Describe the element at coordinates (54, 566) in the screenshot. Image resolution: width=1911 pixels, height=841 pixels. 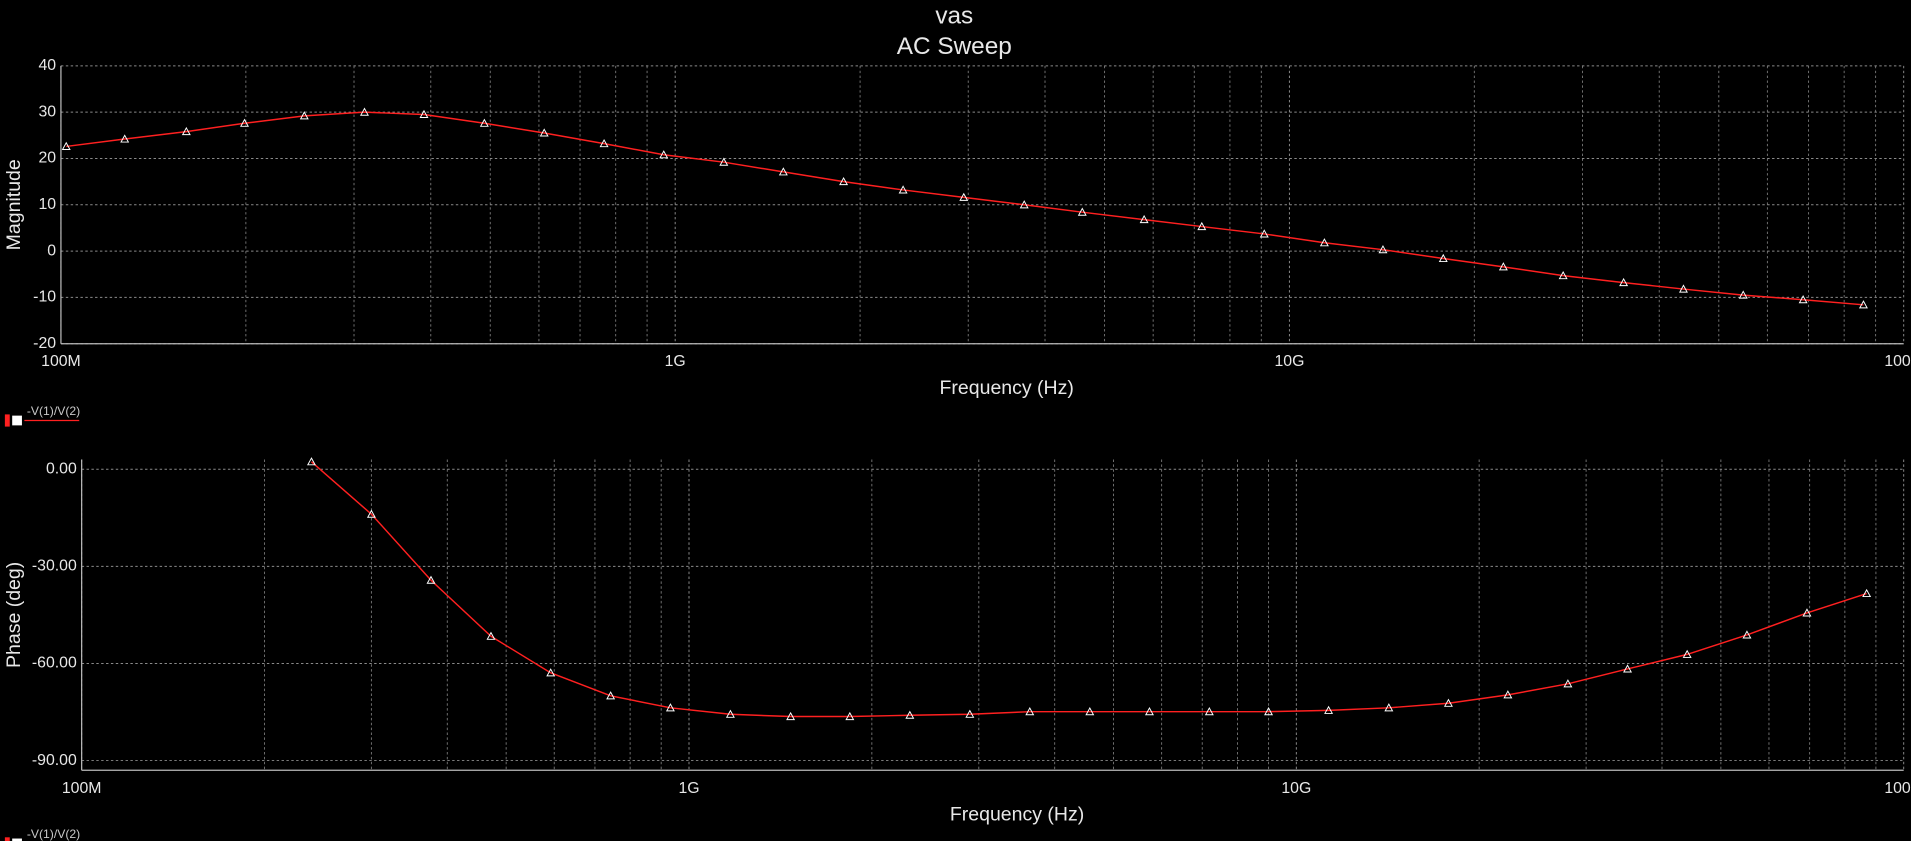
I see `y-tick-label: -30.00` at that location.